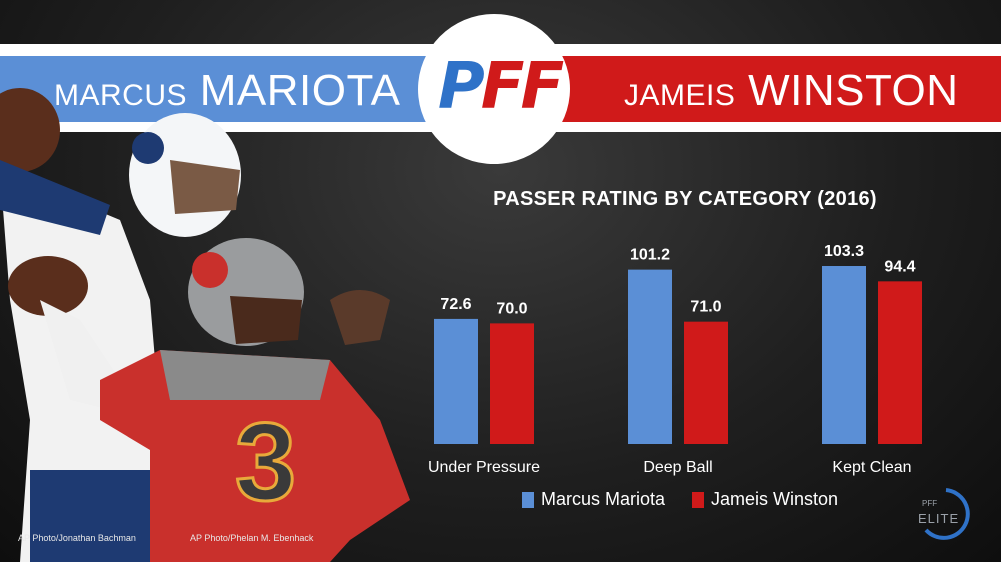  Describe the element at coordinates (252, 538) in the screenshot. I see `photo-credit-right: AP Photo/Phelan M. Ebenhack` at that location.